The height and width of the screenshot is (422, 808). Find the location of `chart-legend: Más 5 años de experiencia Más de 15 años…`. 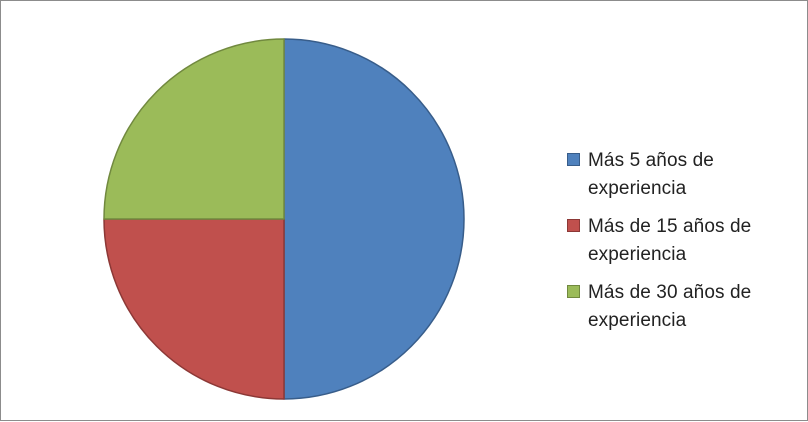

chart-legend: Más 5 años de experiencia Más de 15 años… is located at coordinates (685, 246).